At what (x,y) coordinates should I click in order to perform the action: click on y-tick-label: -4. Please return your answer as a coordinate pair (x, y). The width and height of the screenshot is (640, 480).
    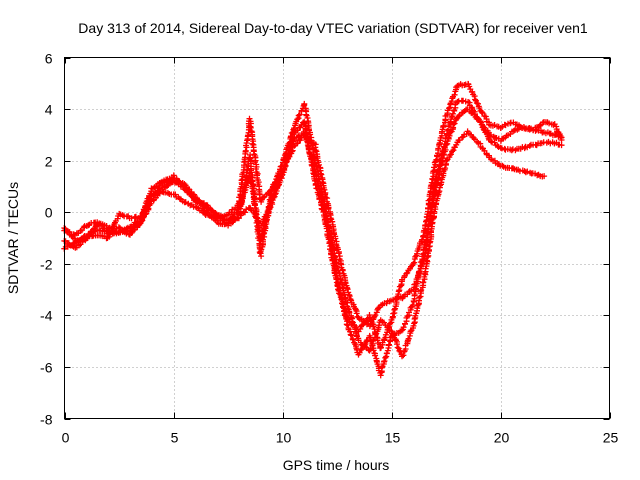
    Looking at the image, I should click on (46, 316).